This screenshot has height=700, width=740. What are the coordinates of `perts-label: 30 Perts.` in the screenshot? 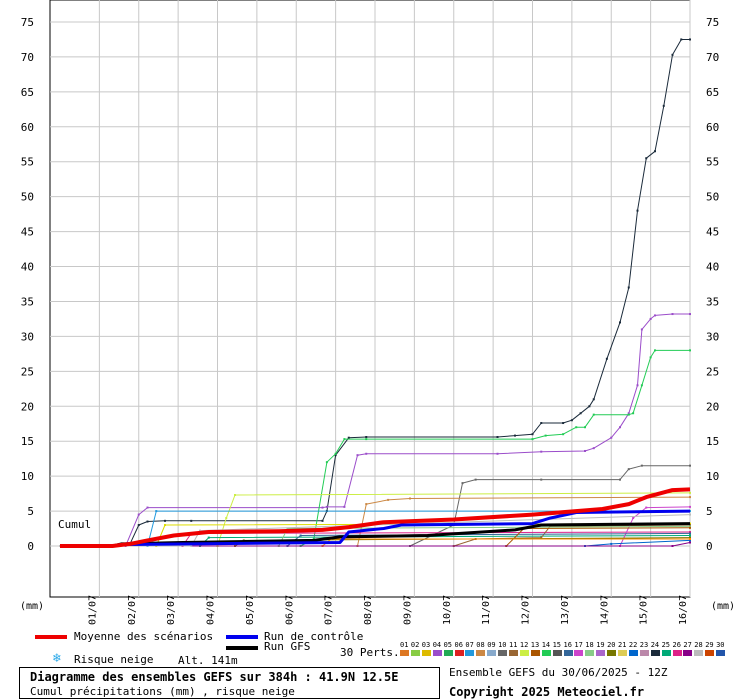 It's located at (370, 652).